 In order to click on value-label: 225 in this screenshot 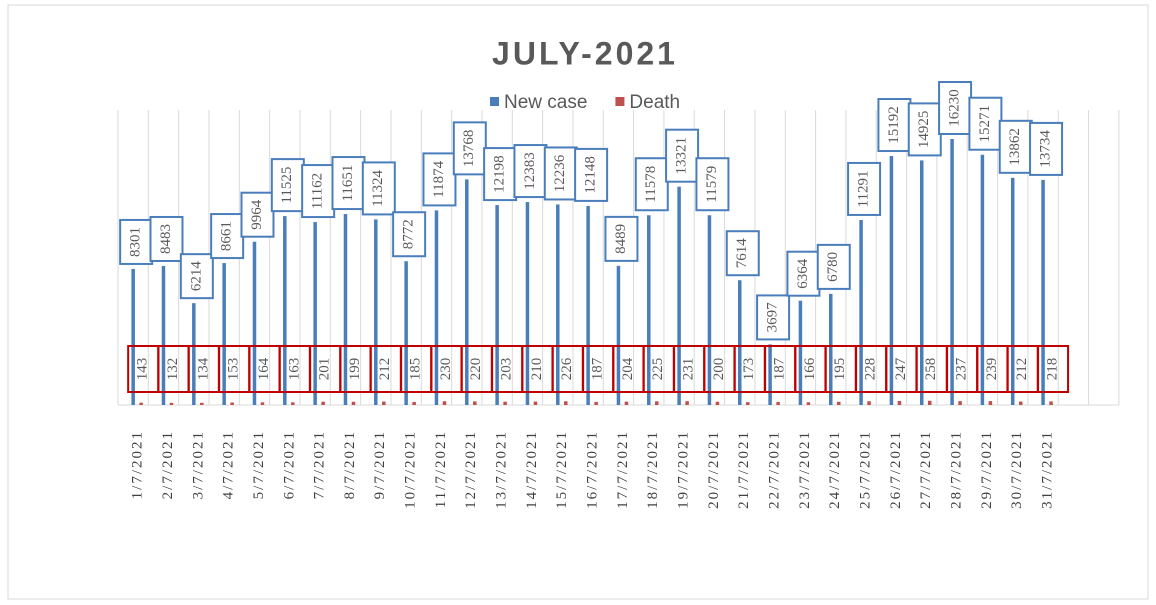, I will do `click(658, 369)`.